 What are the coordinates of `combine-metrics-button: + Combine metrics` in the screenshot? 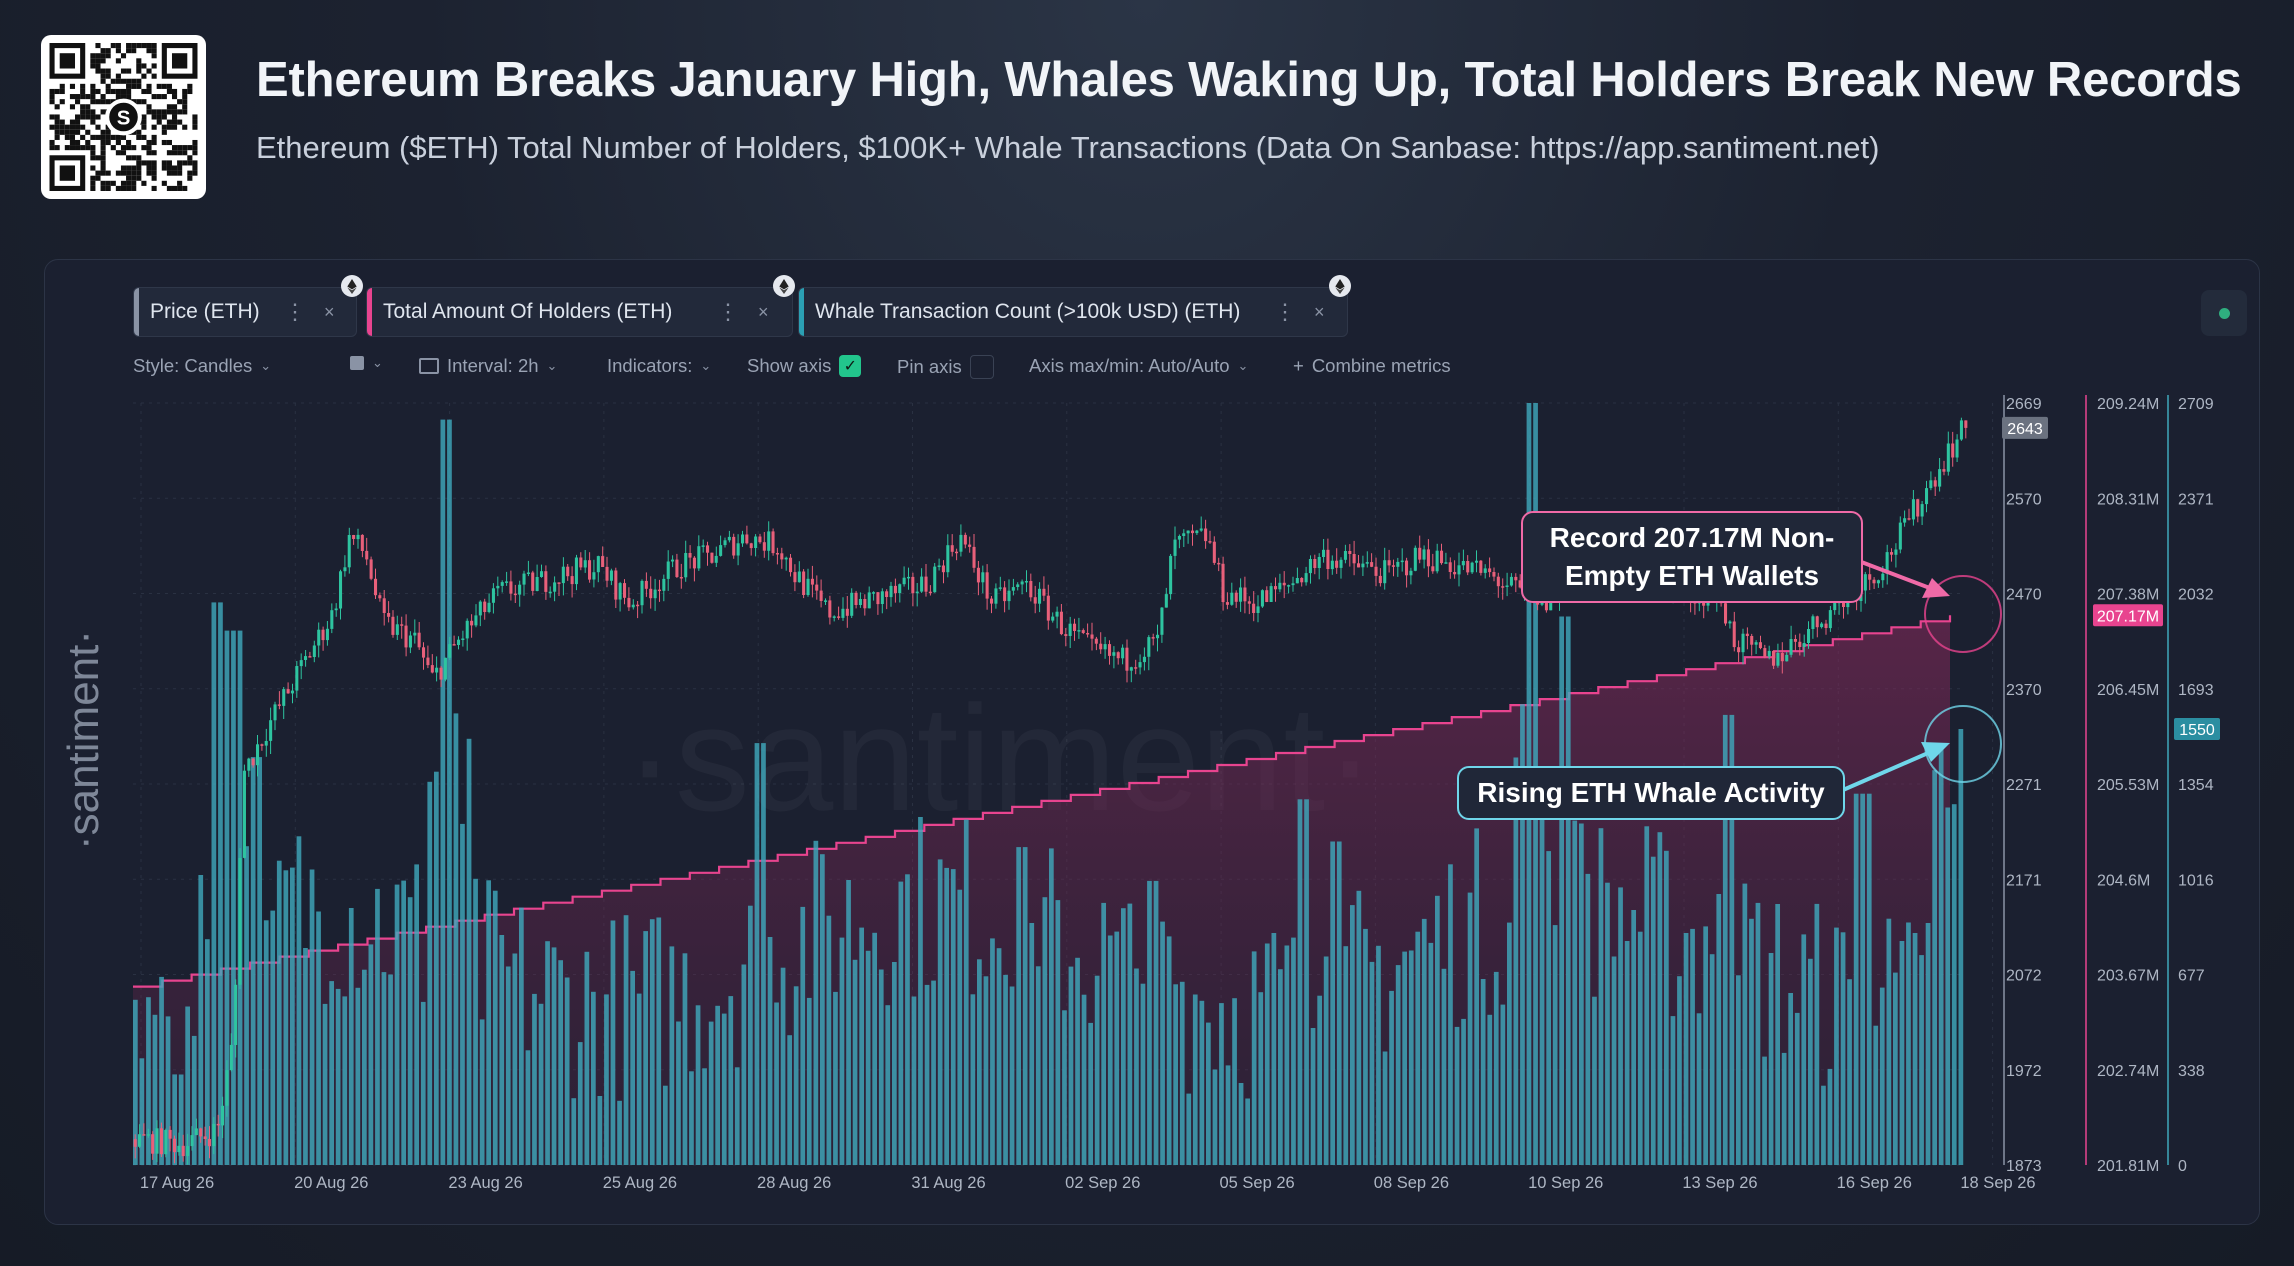 It's located at (1372, 366).